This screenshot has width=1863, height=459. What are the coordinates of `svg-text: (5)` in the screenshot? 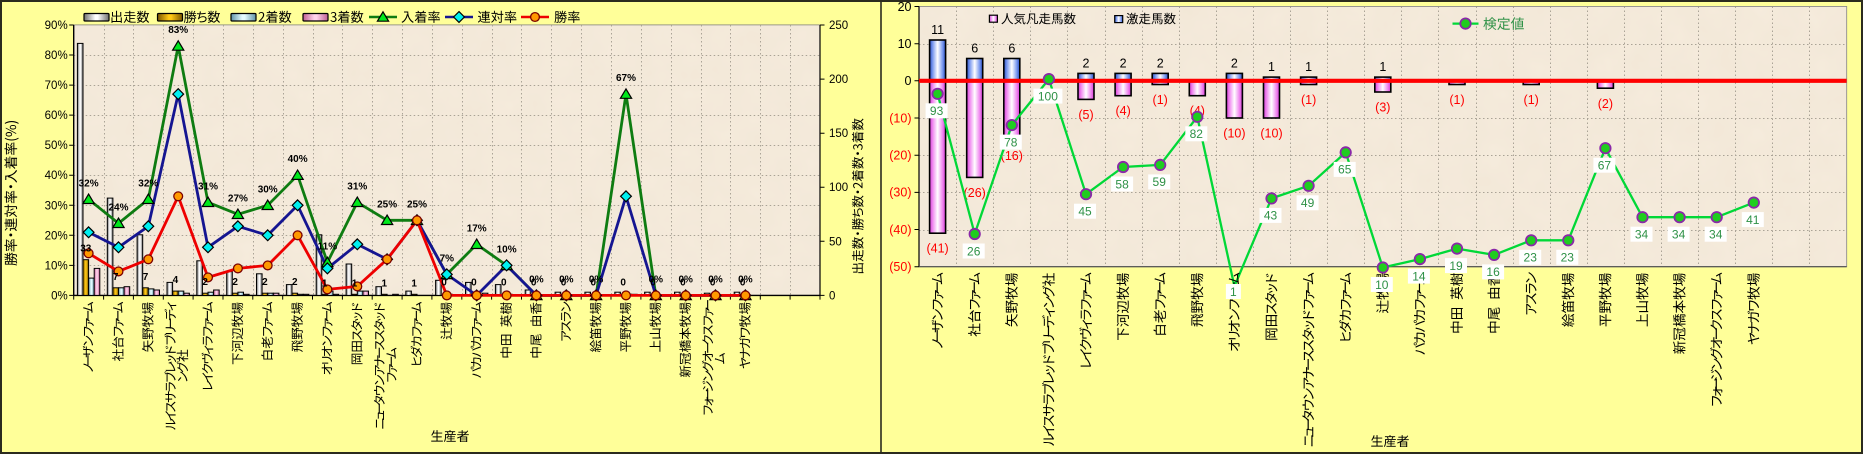 It's located at (1085, 115).